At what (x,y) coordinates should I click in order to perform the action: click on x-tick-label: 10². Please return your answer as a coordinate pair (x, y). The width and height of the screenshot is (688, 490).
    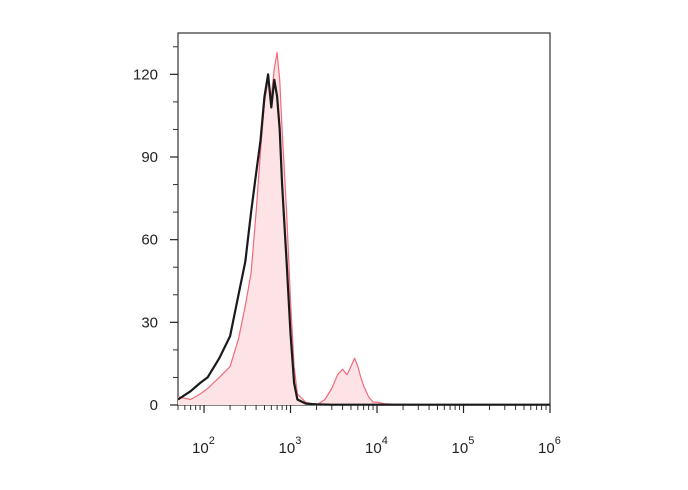
    Looking at the image, I should click on (203, 446).